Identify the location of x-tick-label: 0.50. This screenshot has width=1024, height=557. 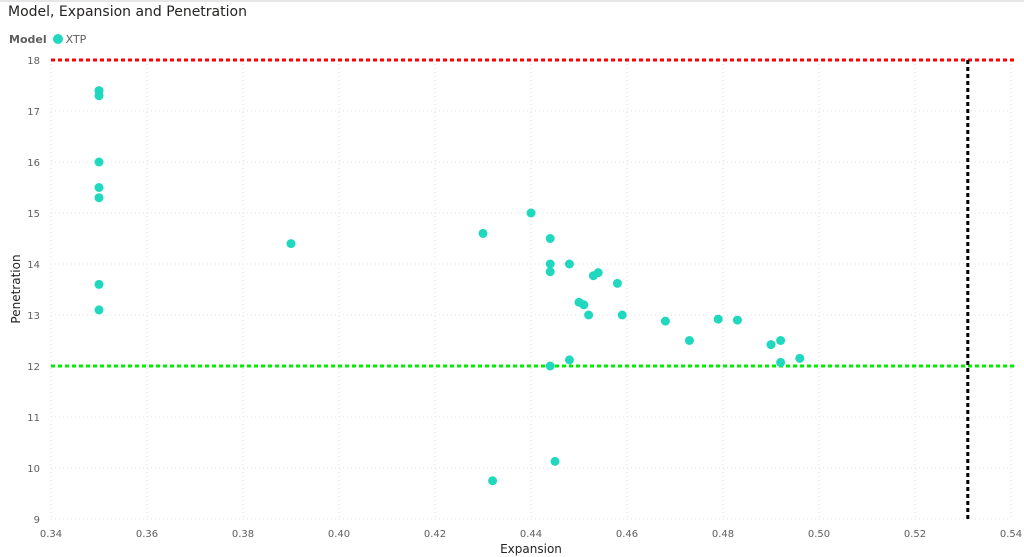
(819, 534).